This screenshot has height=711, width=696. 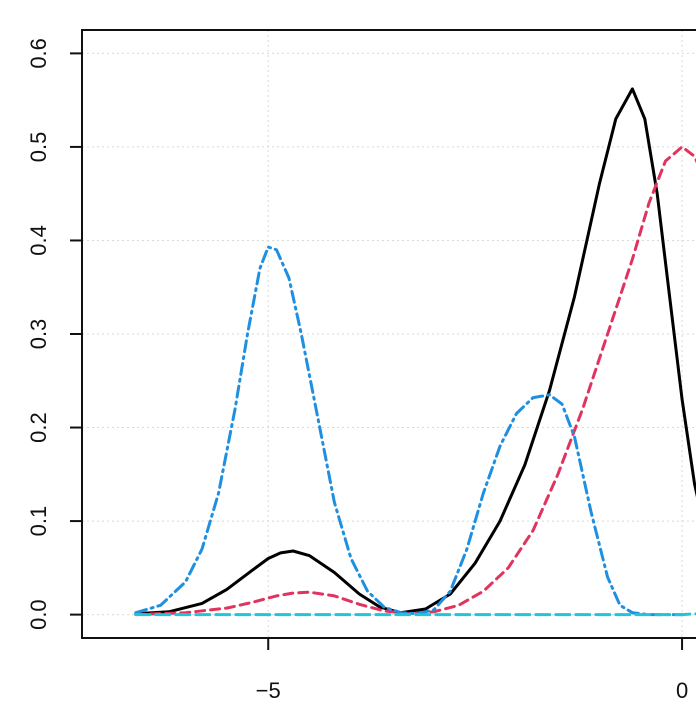 What do you see at coordinates (682, 690) in the screenshot?
I see `x-tick-label: 0` at bounding box center [682, 690].